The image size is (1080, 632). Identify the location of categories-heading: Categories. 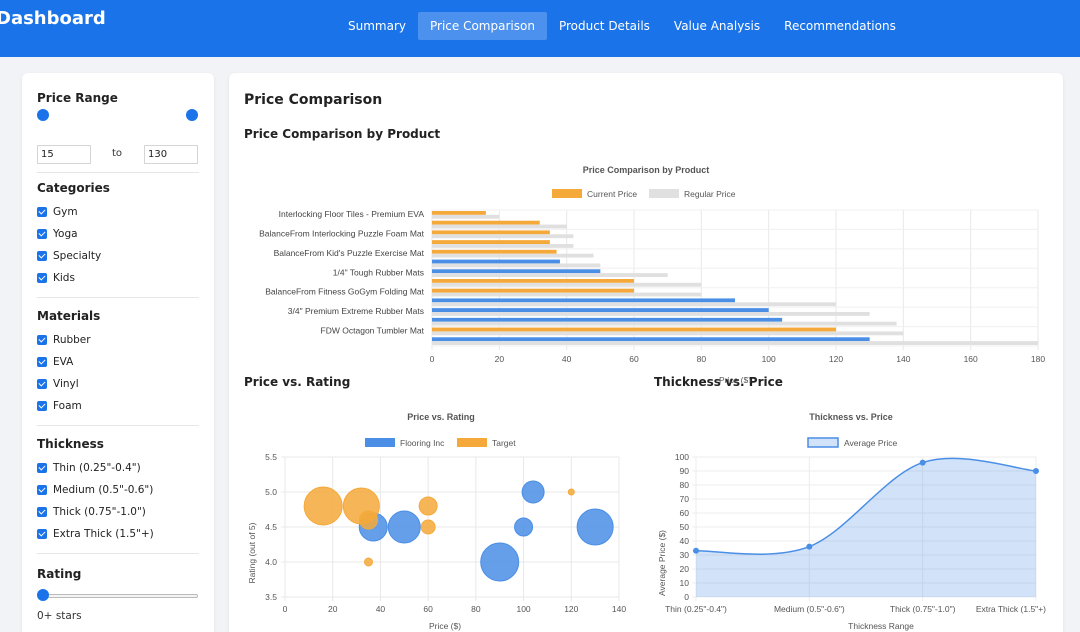
(73, 188).